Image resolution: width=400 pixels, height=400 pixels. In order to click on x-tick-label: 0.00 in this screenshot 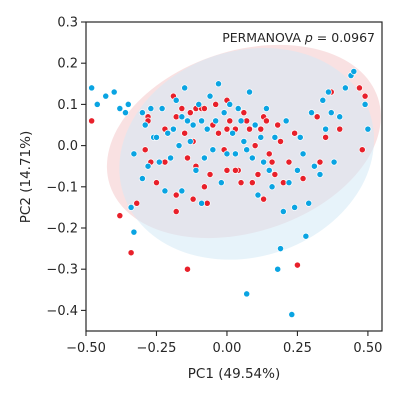, I will do `click(226, 348)`.